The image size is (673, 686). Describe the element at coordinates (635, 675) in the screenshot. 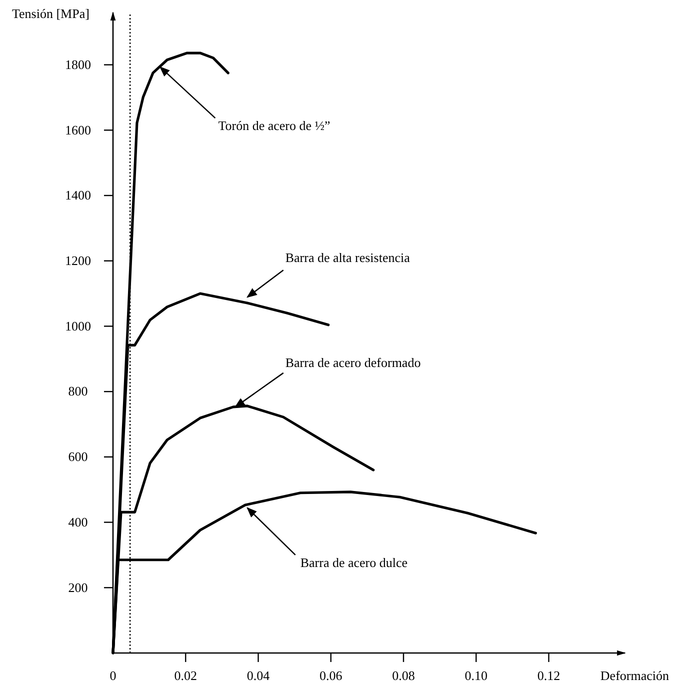

I see `x-axis-title: Deformación` at that location.